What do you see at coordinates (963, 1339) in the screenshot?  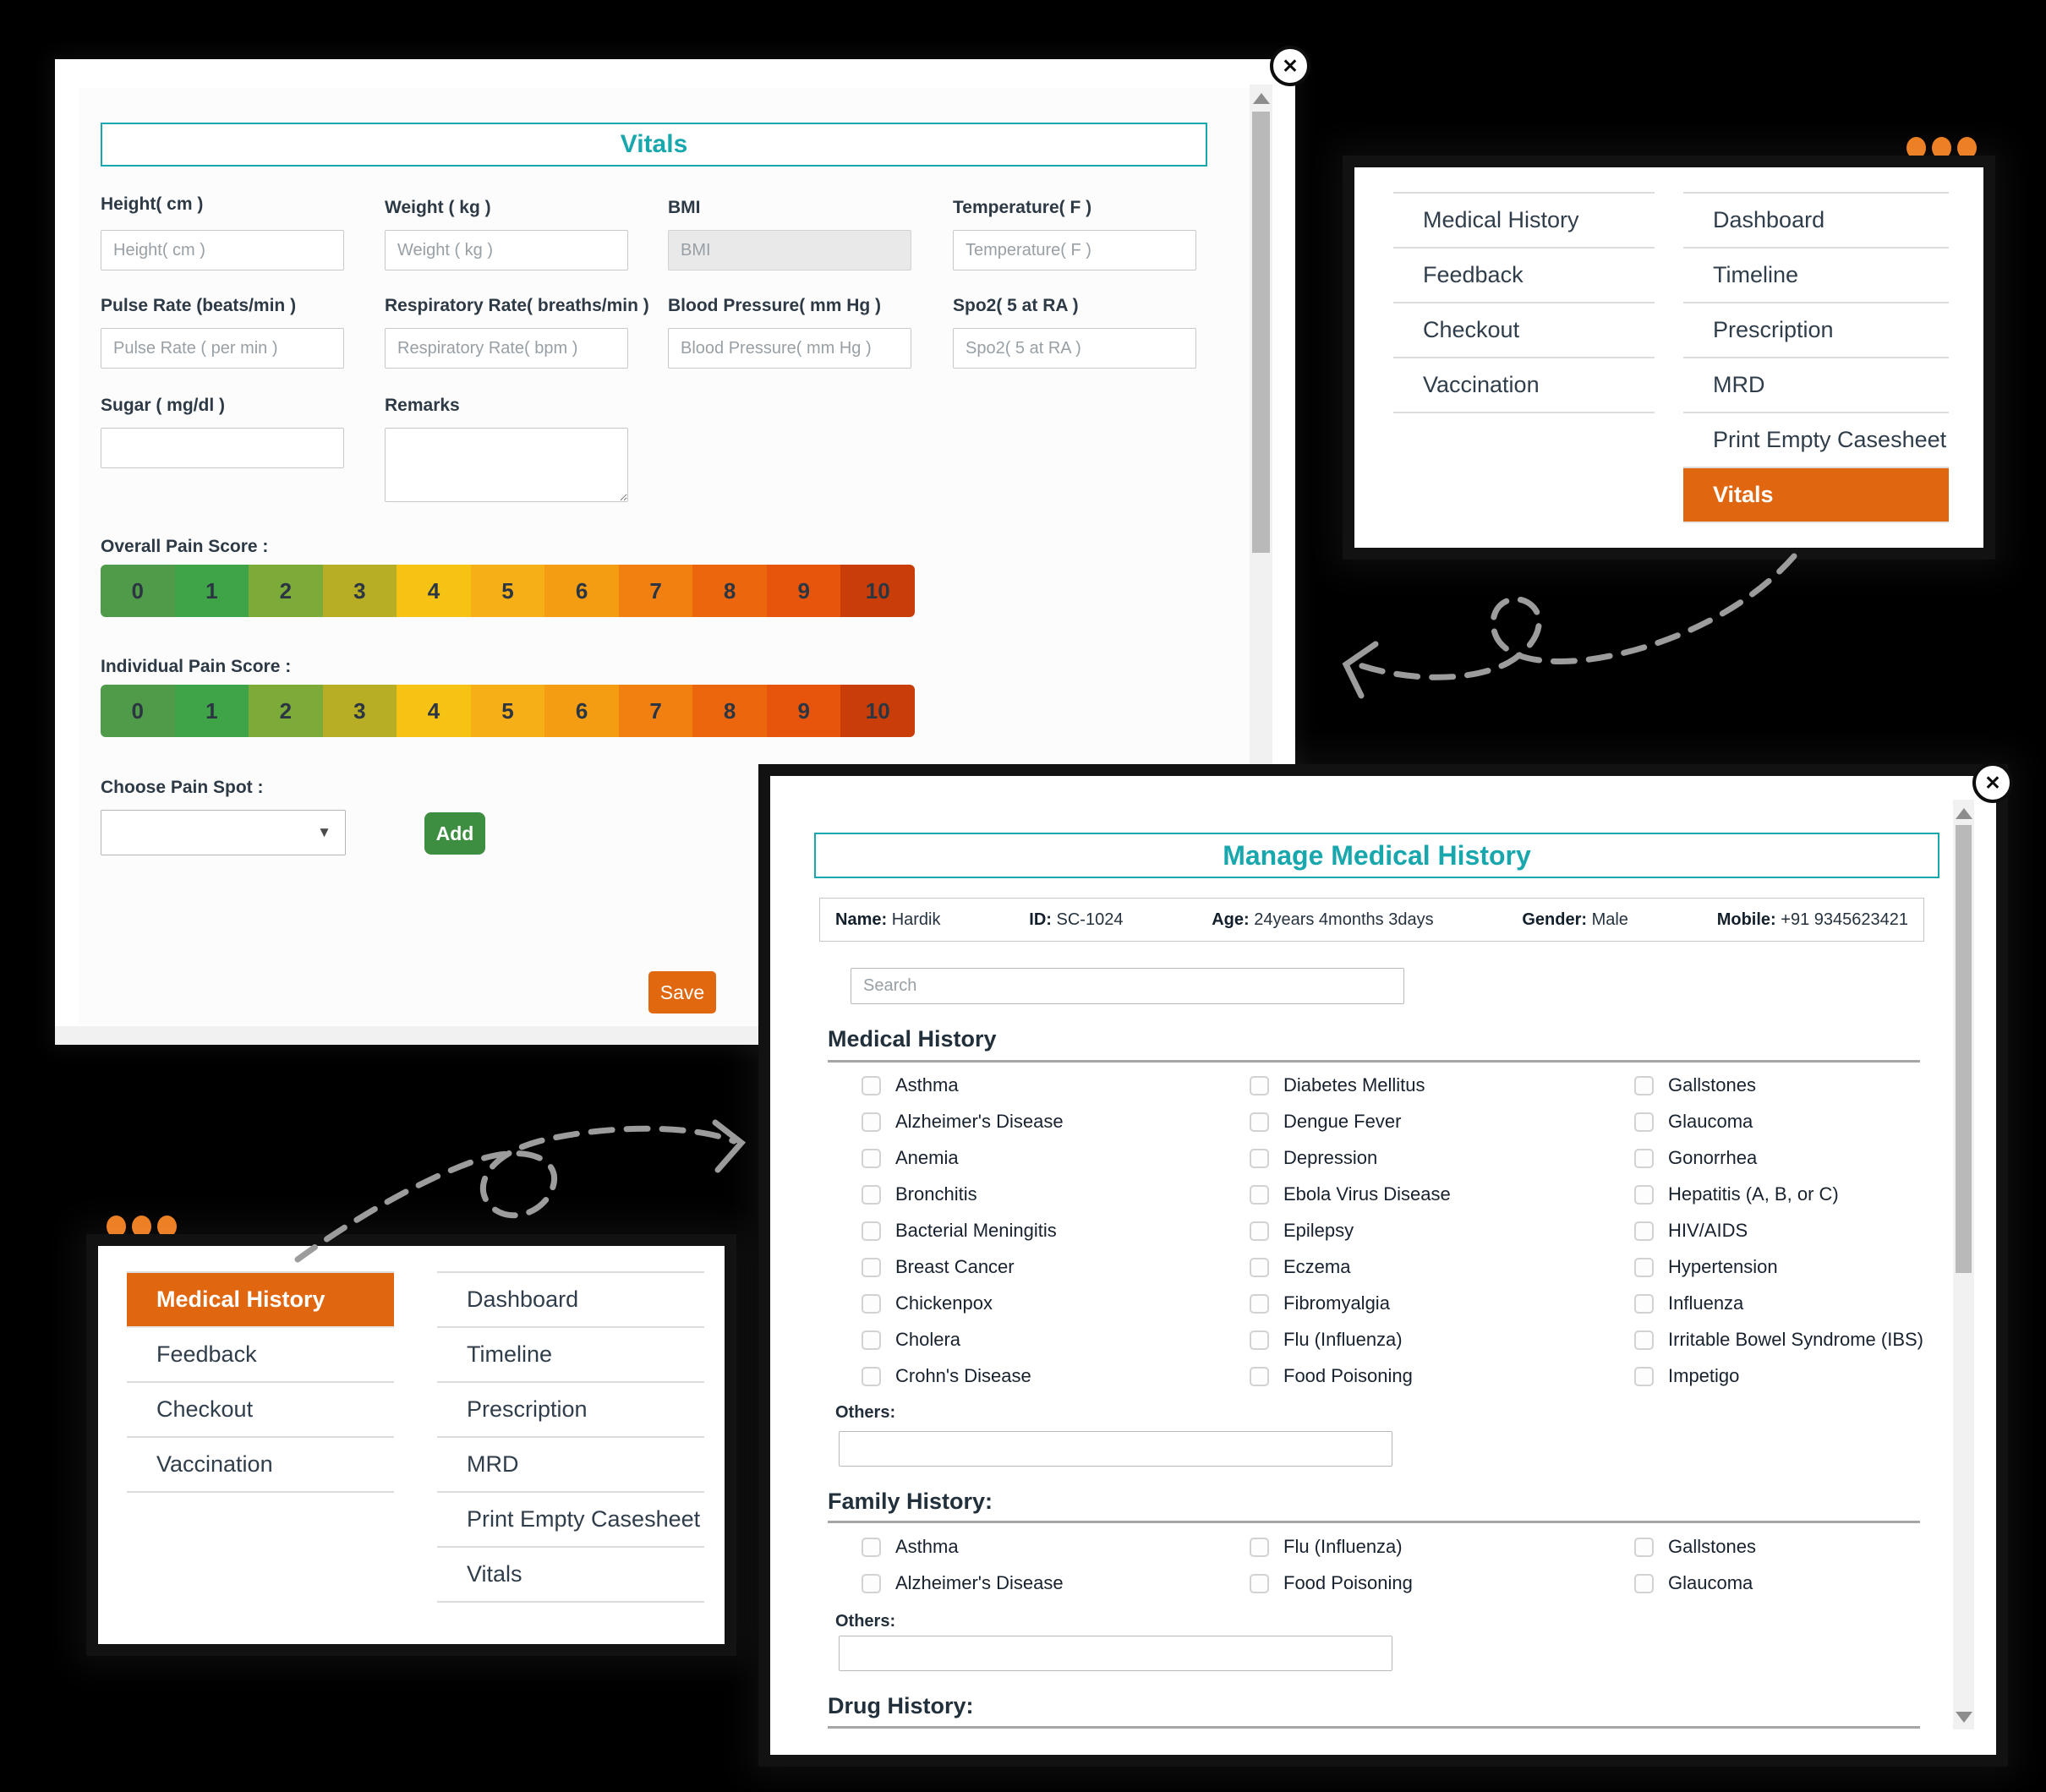 I see `checkbox-item-cholera: Cholera` at bounding box center [963, 1339].